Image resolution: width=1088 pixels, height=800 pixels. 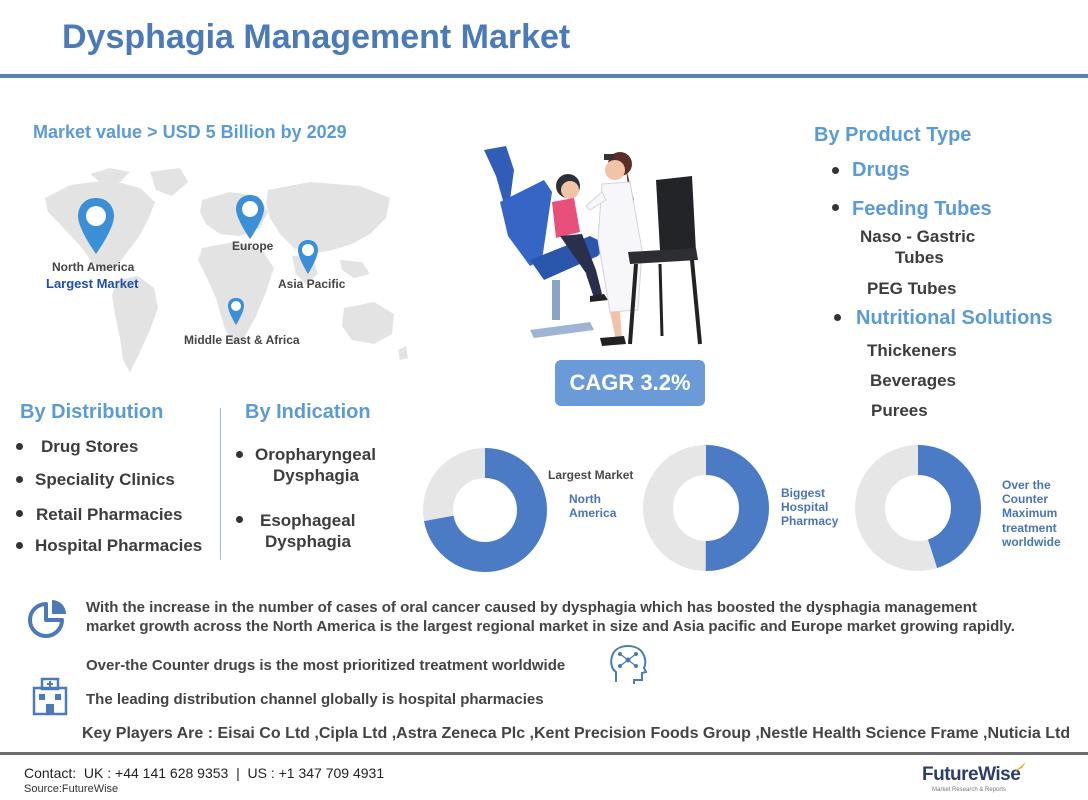 What do you see at coordinates (93, 267) in the screenshot?
I see `map-label-north-america: North America` at bounding box center [93, 267].